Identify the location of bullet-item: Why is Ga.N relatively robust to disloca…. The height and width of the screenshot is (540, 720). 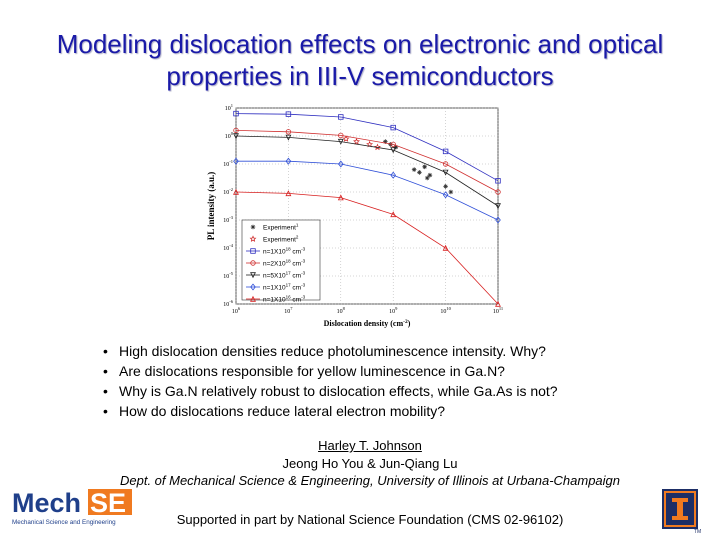
(383, 391).